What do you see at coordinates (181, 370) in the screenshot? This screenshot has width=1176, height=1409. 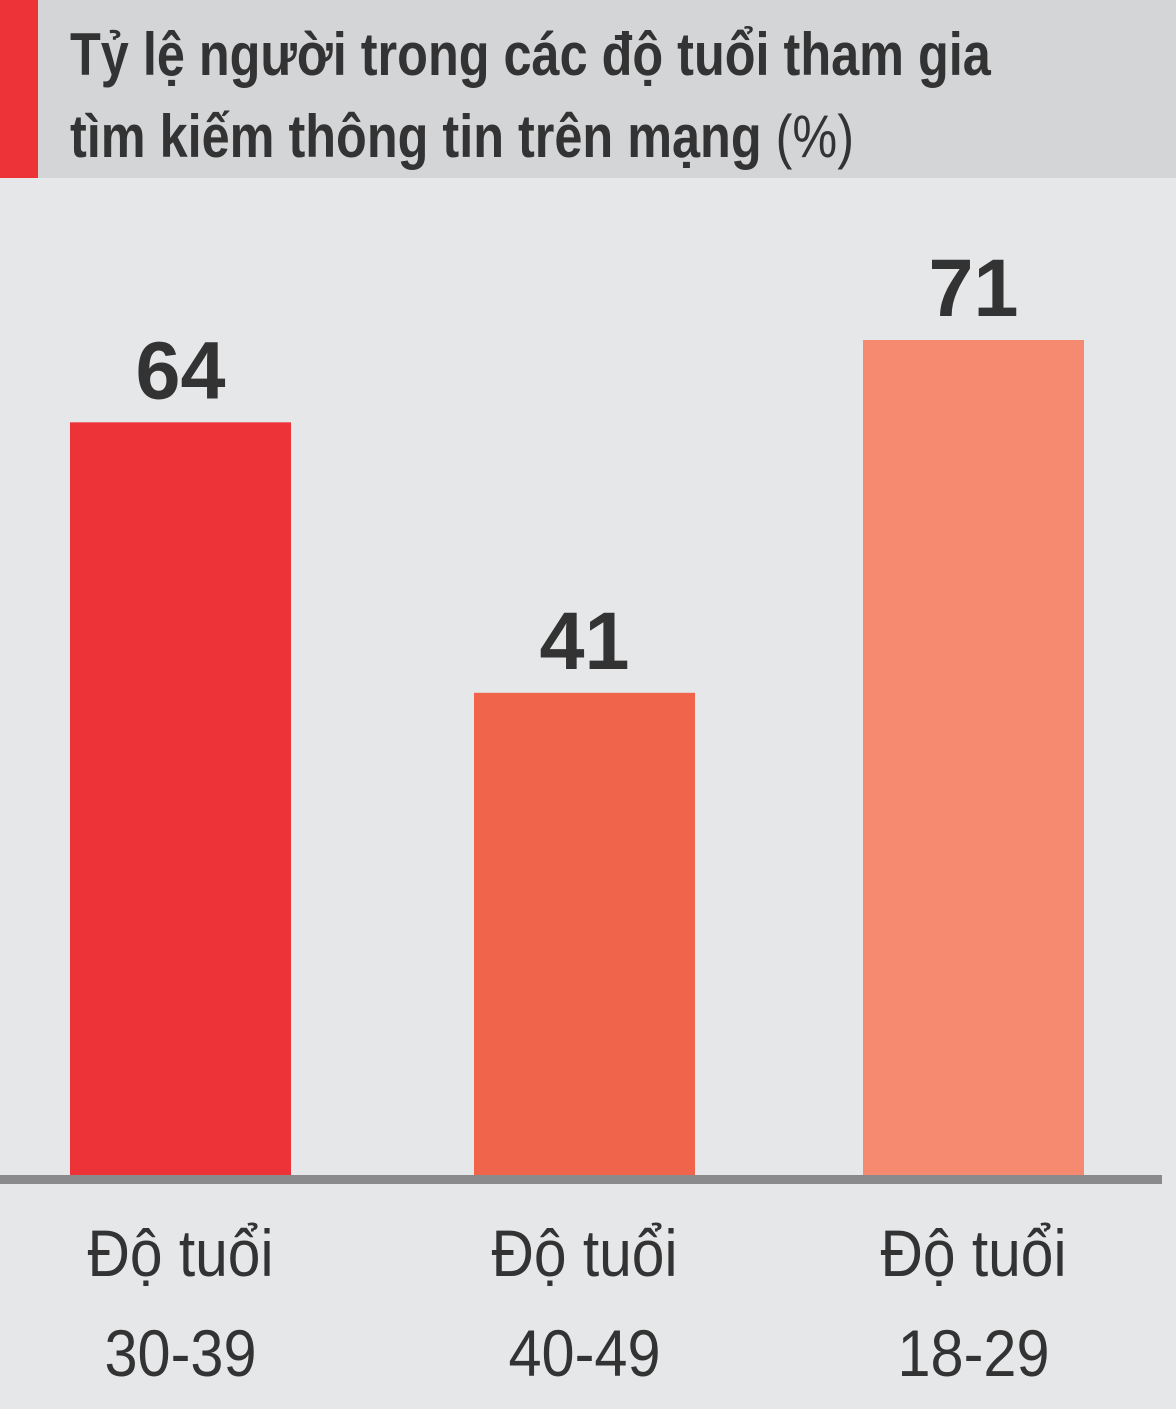 I see `value-label: 64` at bounding box center [181, 370].